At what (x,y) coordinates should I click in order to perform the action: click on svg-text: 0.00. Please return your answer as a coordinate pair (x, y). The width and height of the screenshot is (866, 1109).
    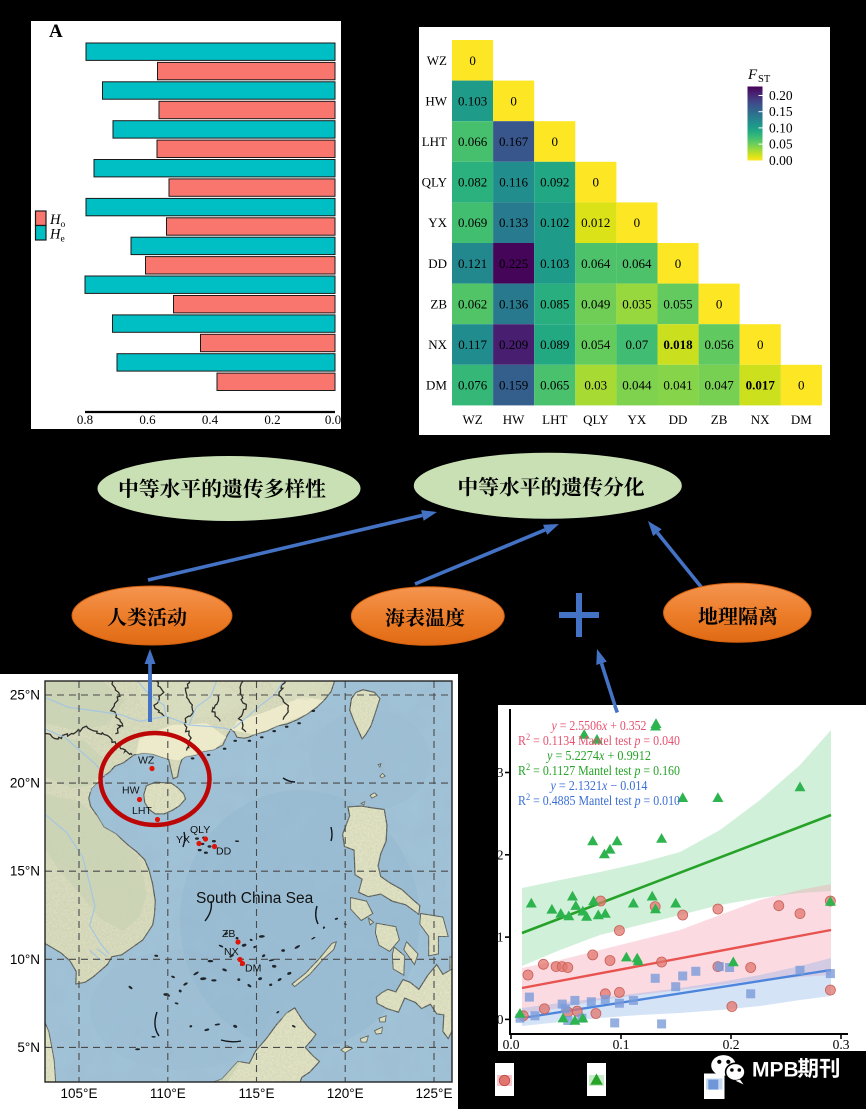
    Looking at the image, I should click on (781, 160).